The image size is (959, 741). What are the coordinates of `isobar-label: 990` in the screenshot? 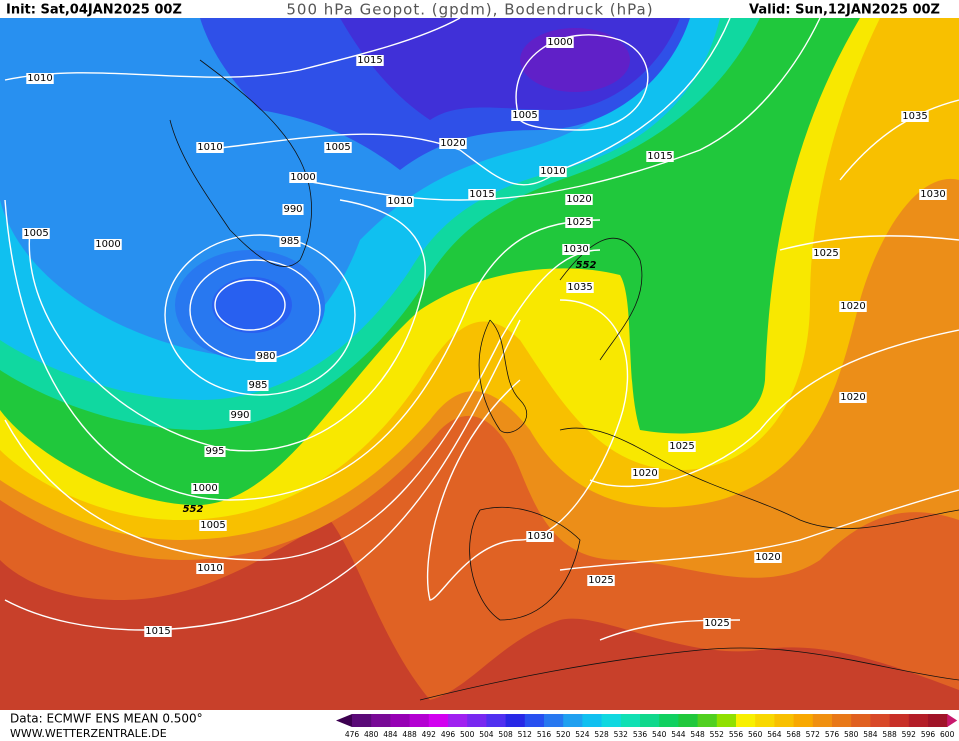 It's located at (239, 415).